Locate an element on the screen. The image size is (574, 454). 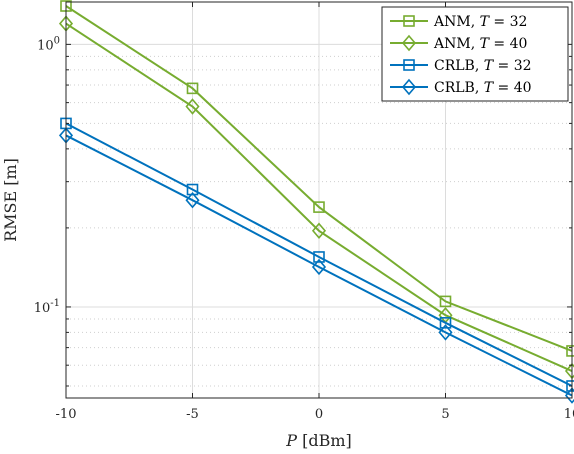
y-axis-label: RMSE [m] is located at coordinates (10, 200).